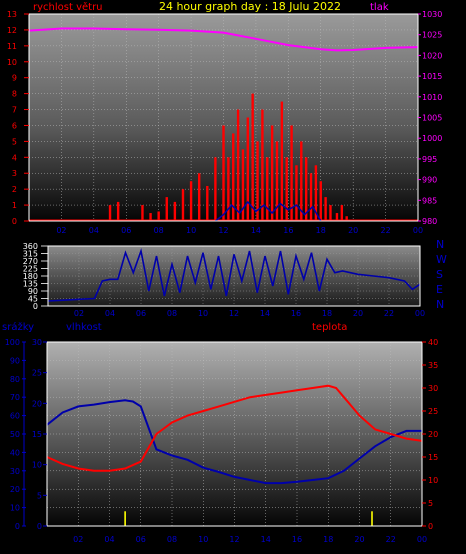  Describe the element at coordinates (329, 327) in the screenshot. I see `temperature-label: teplota` at that location.